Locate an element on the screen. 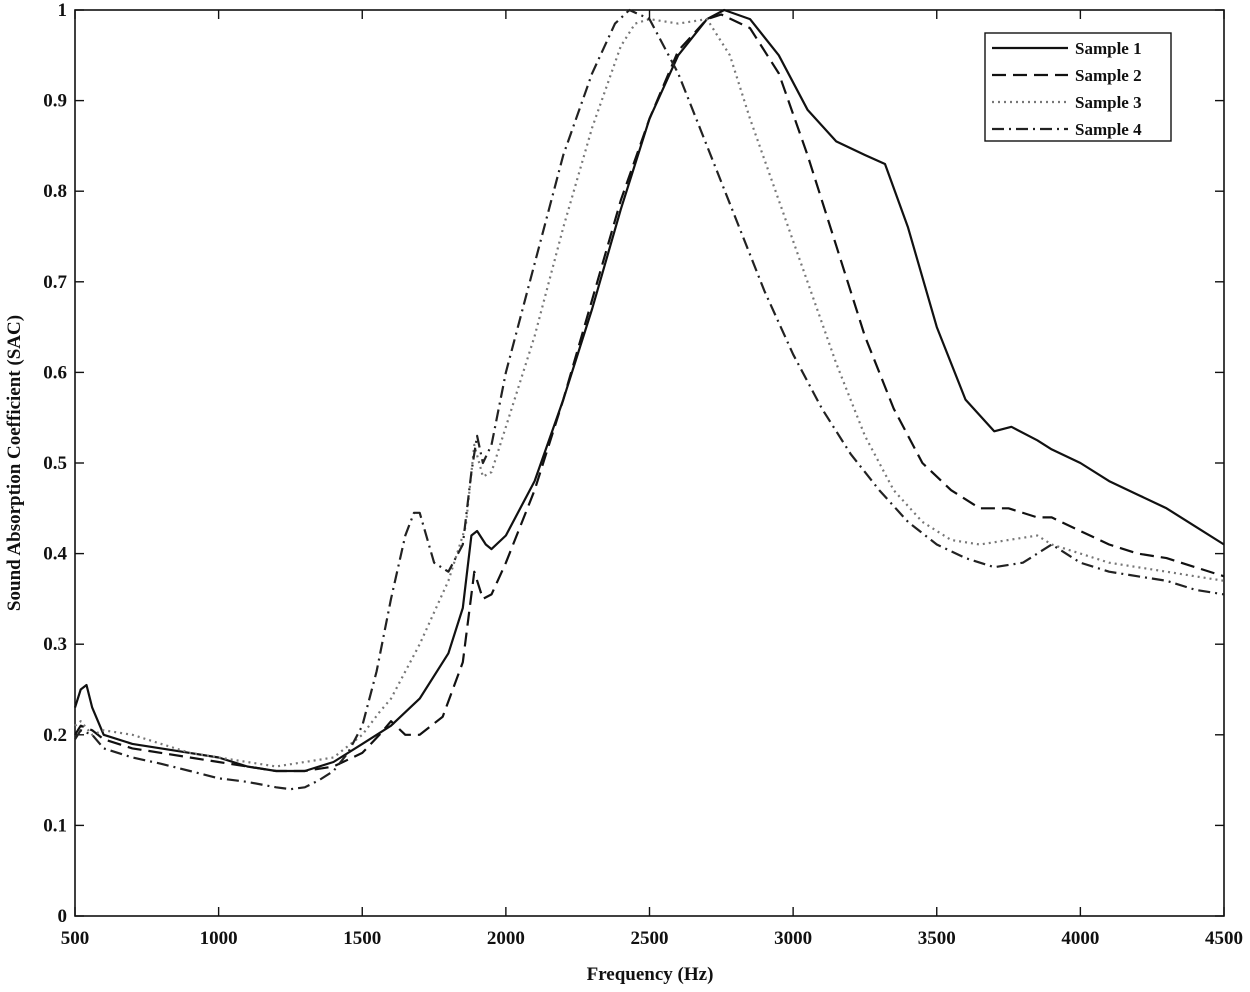  legend-label-sample-2: Sample 2 is located at coordinates (1108, 75).